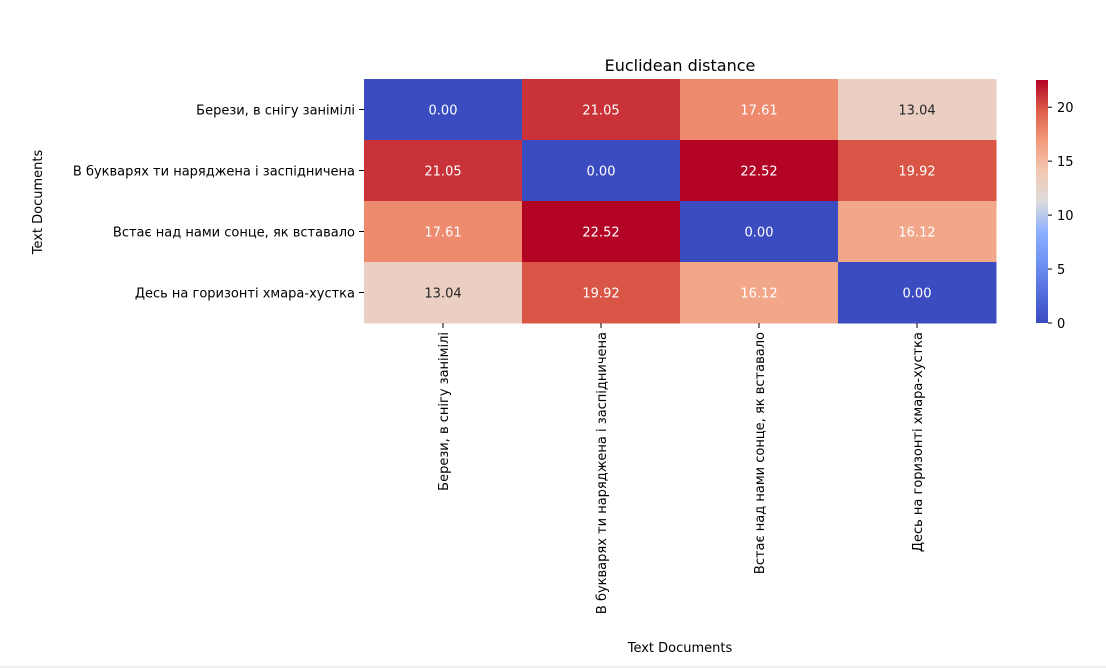 This screenshot has width=1106, height=668. I want to click on colorbar-tick-label: 5, so click(1061, 270).